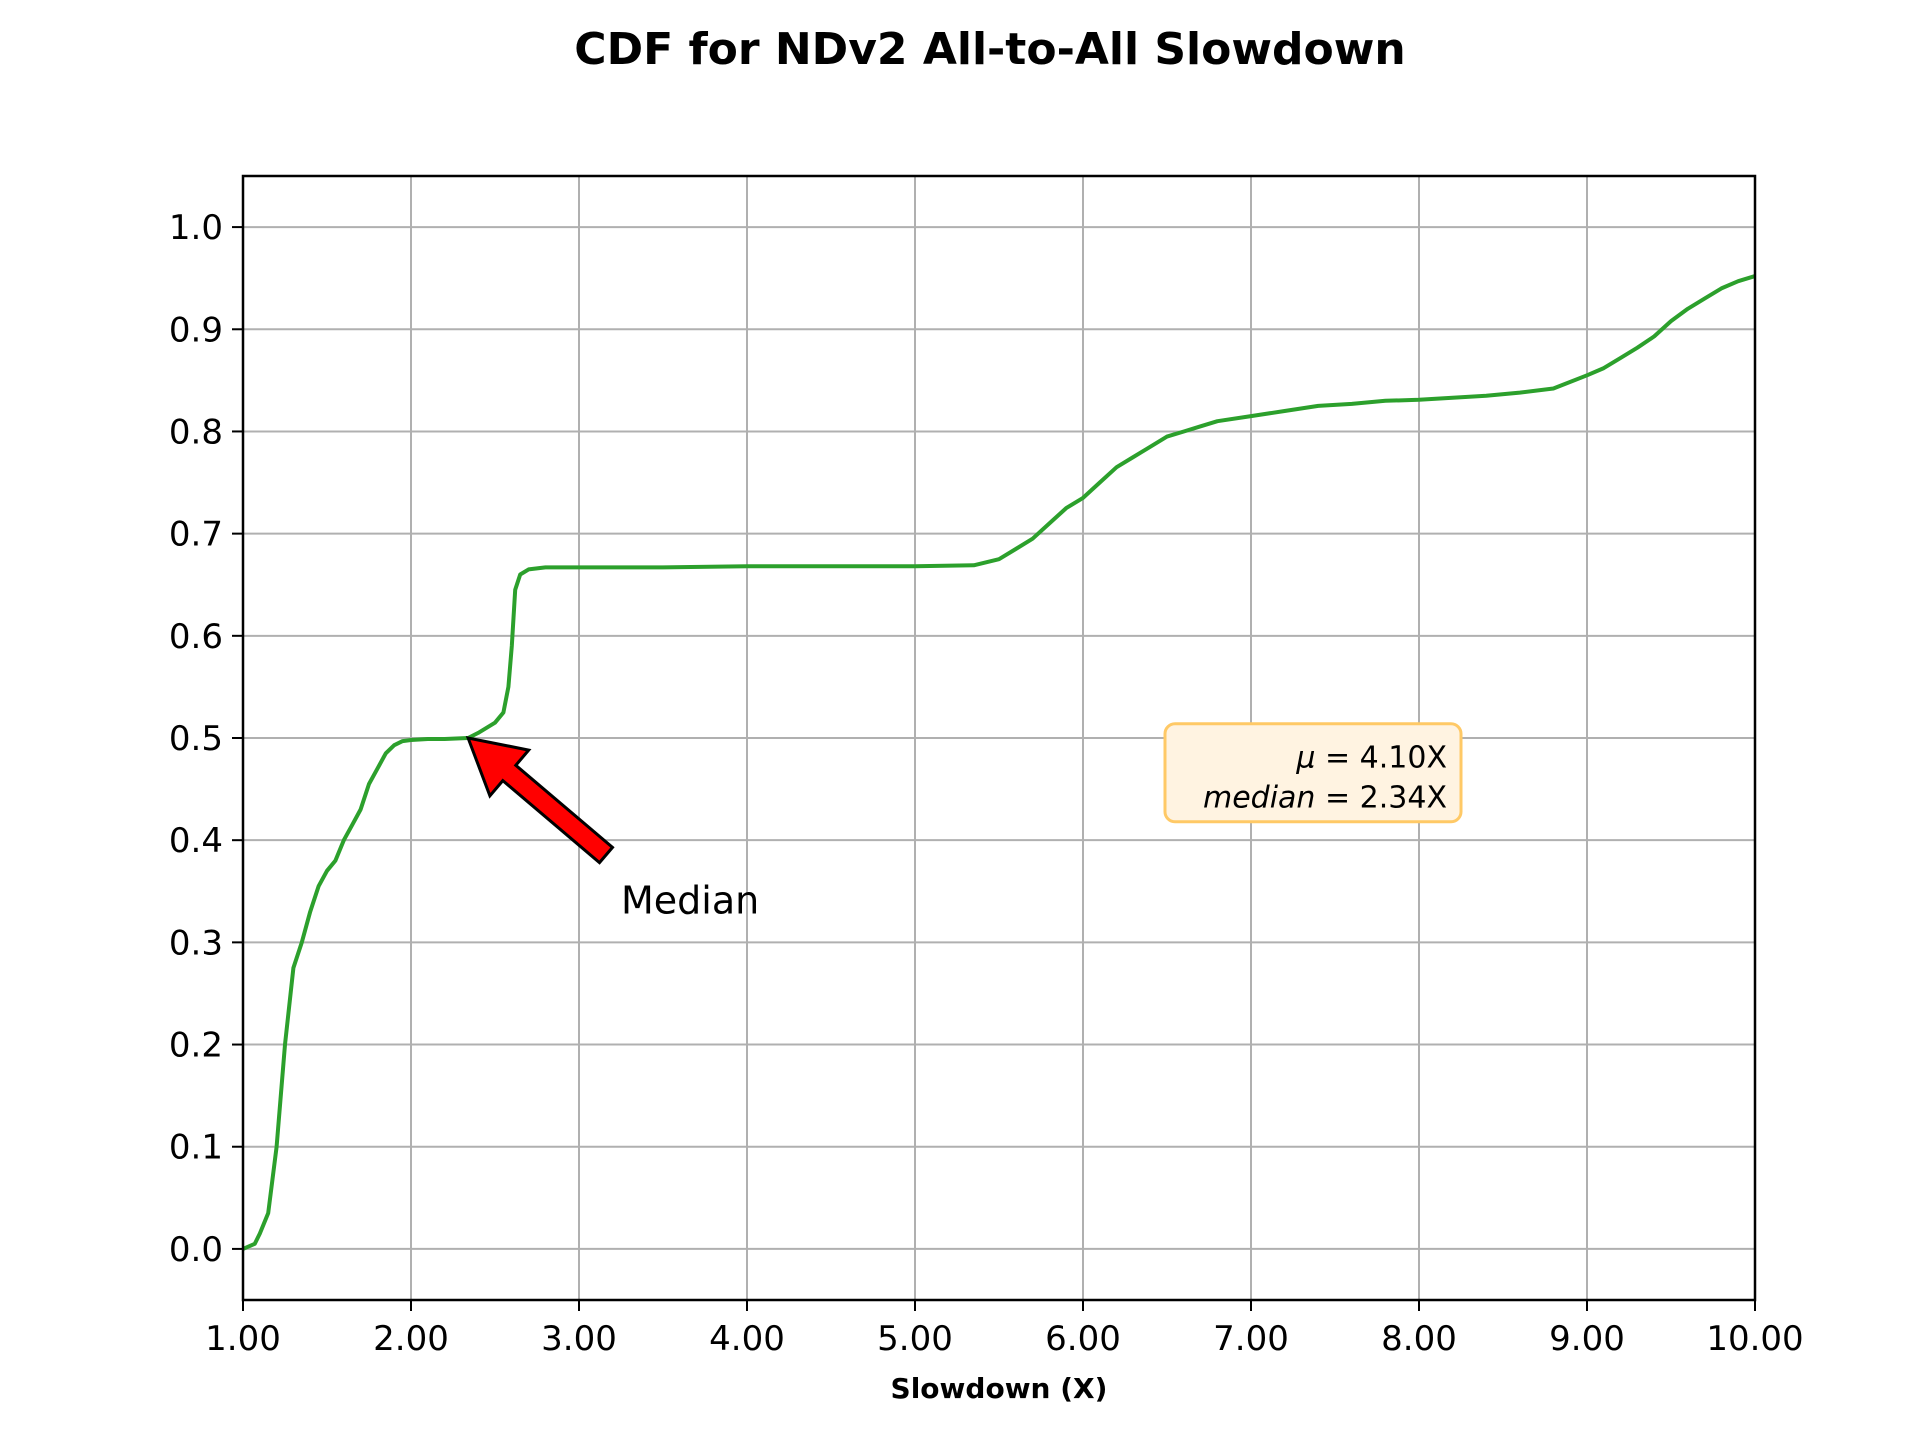 This screenshot has width=1920, height=1440. Describe the element at coordinates (196, 637) in the screenshot. I see `y-tick-label: 0.6` at that location.